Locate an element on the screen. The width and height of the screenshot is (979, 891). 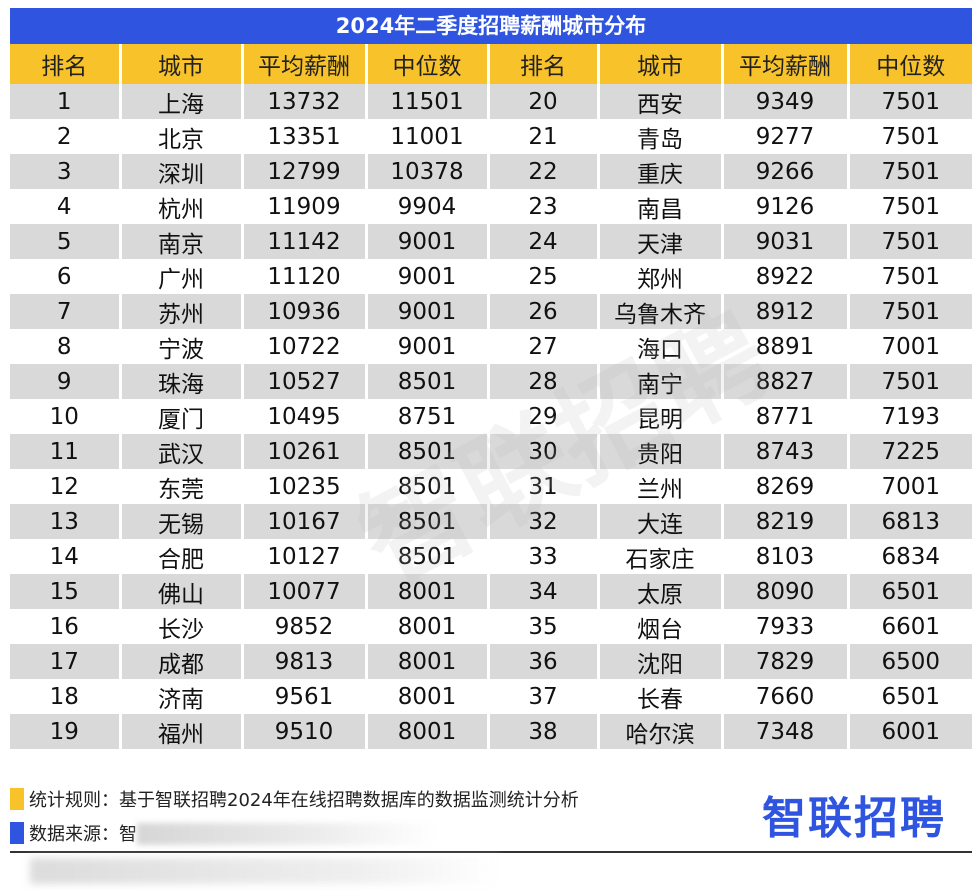
rank-cell: 1 is located at coordinates (66, 101).